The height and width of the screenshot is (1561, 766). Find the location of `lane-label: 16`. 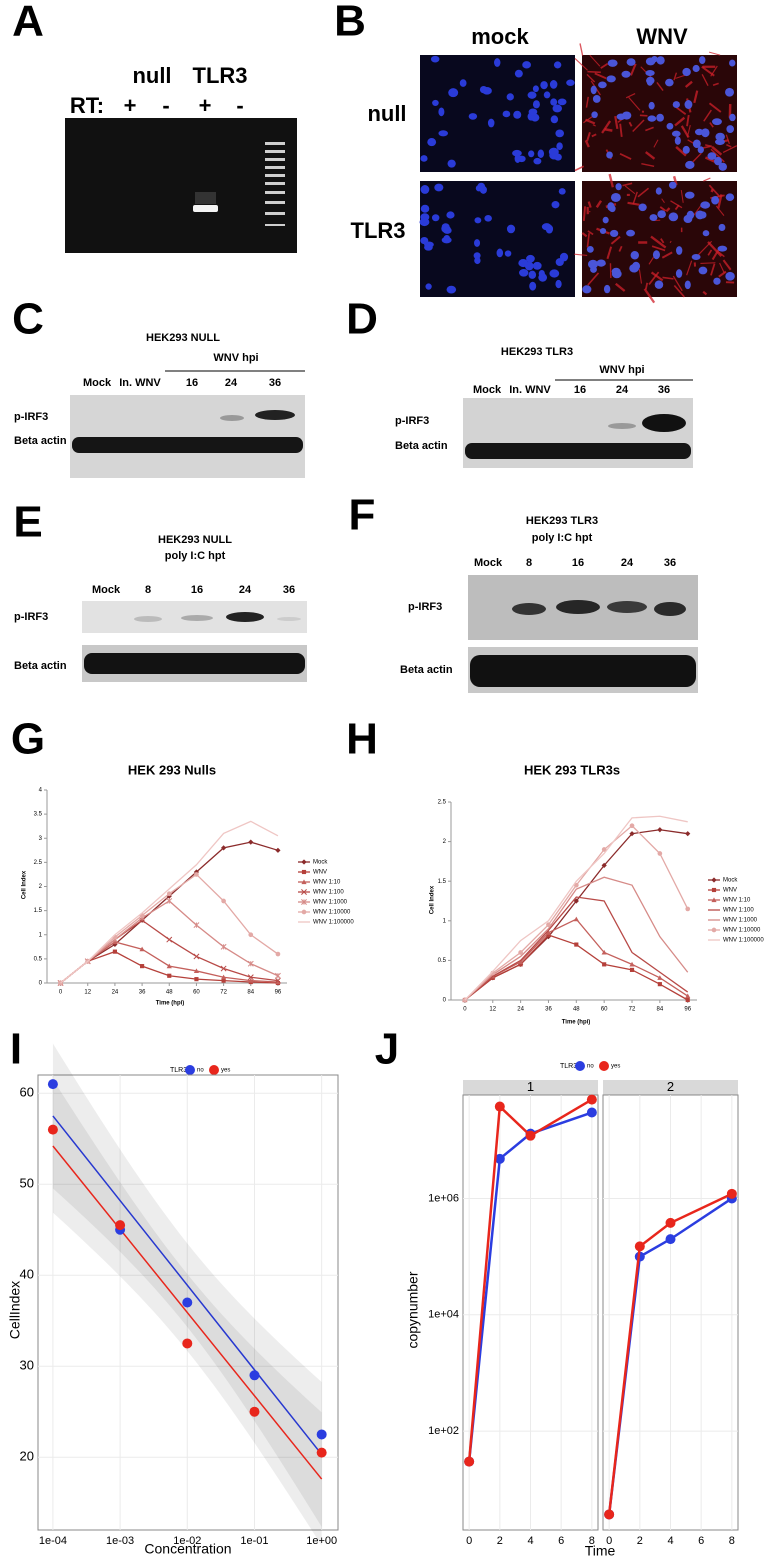

lane-label: 16 is located at coordinates (580, 390).